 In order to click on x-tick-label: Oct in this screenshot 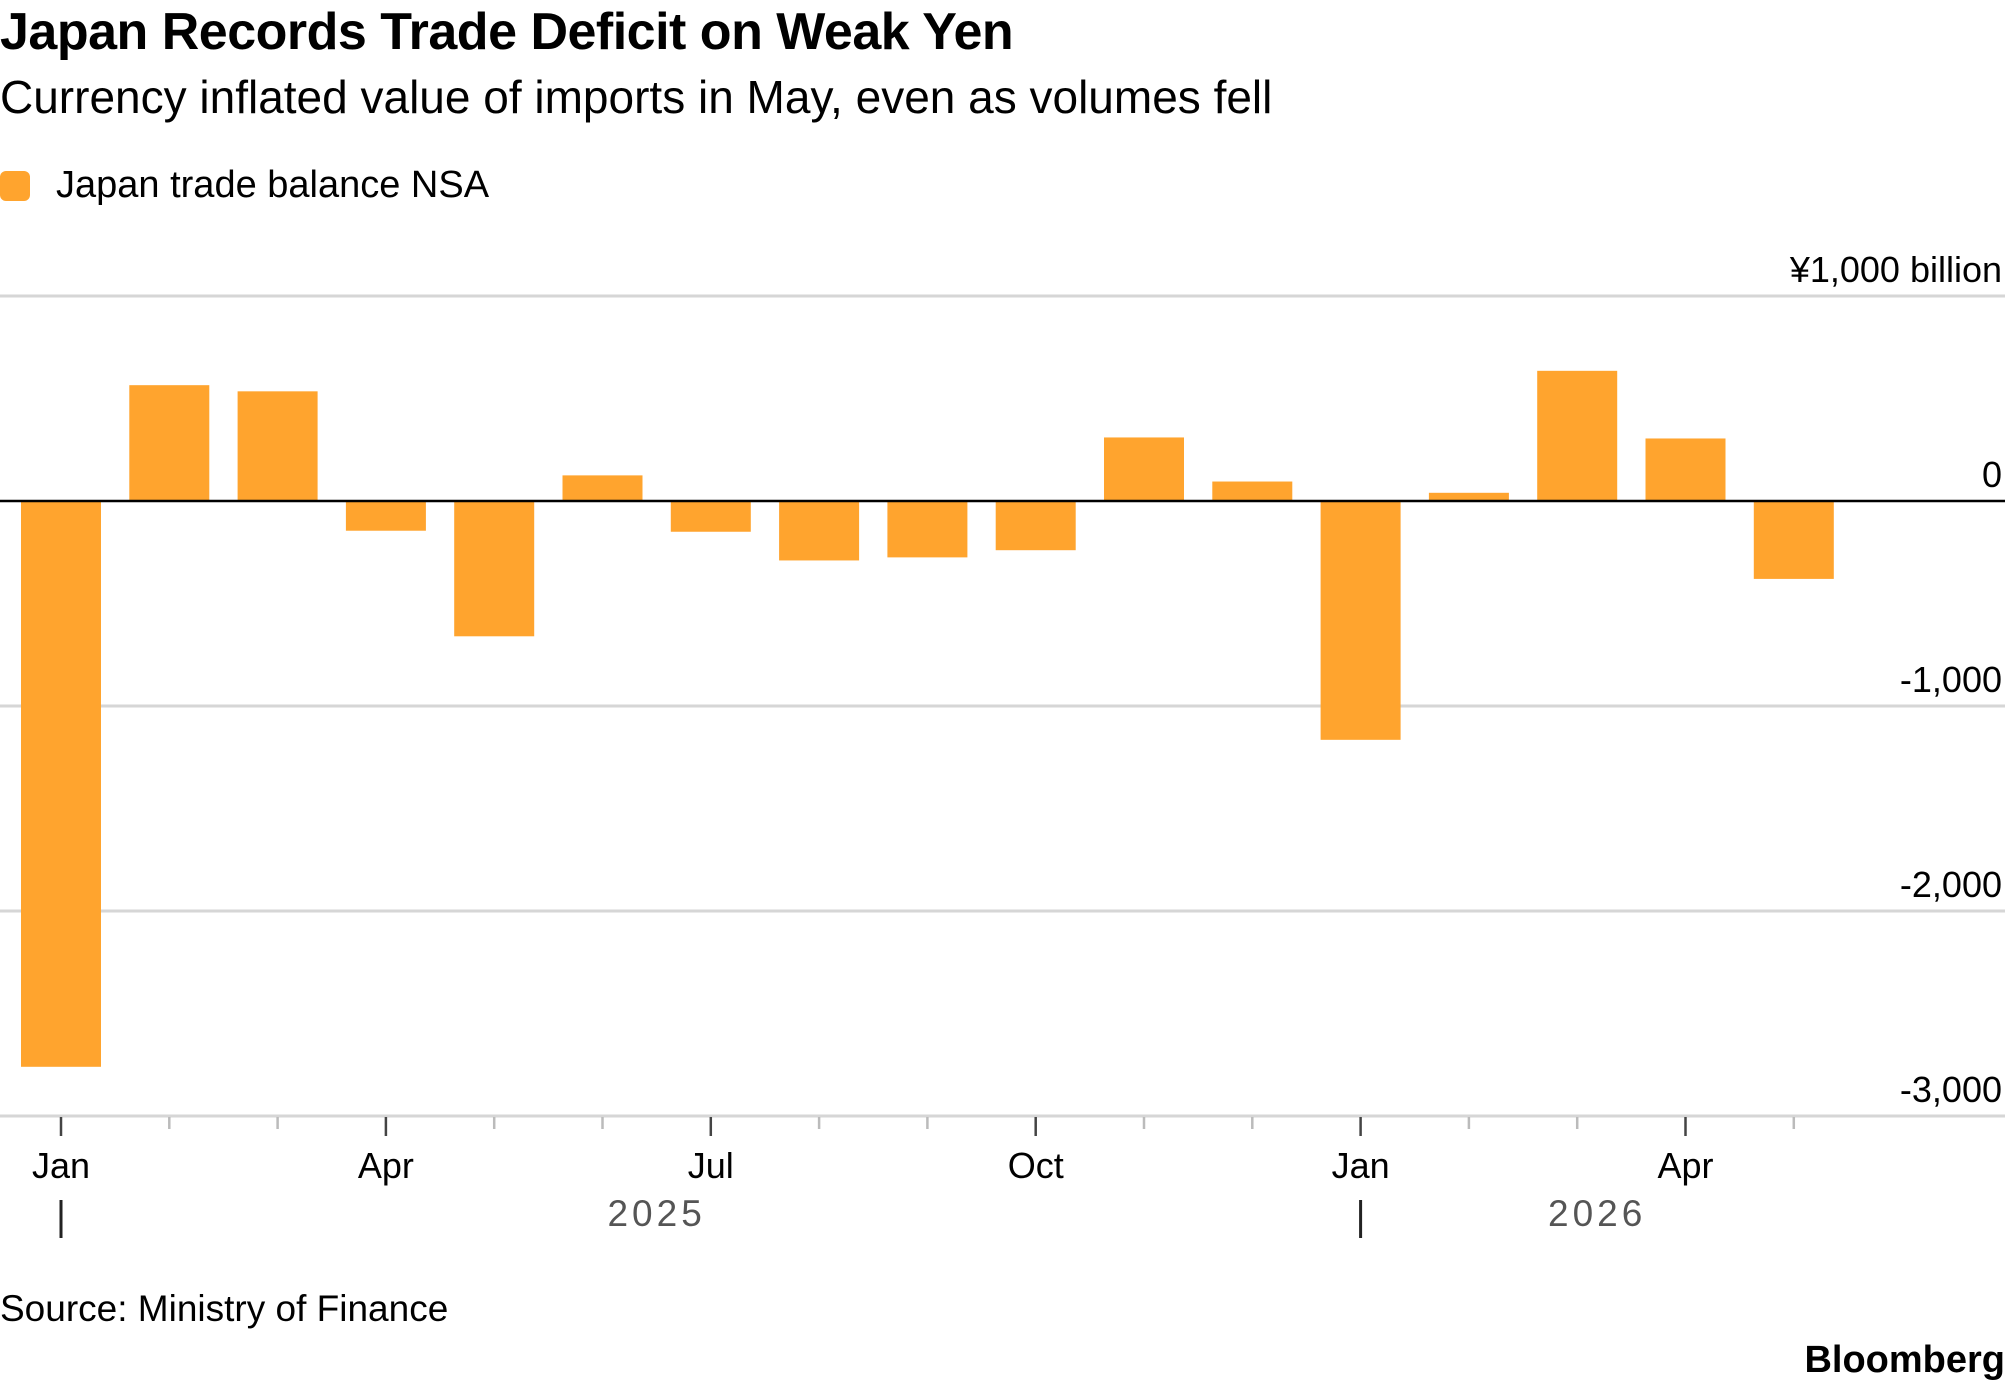, I will do `click(1036, 1165)`.